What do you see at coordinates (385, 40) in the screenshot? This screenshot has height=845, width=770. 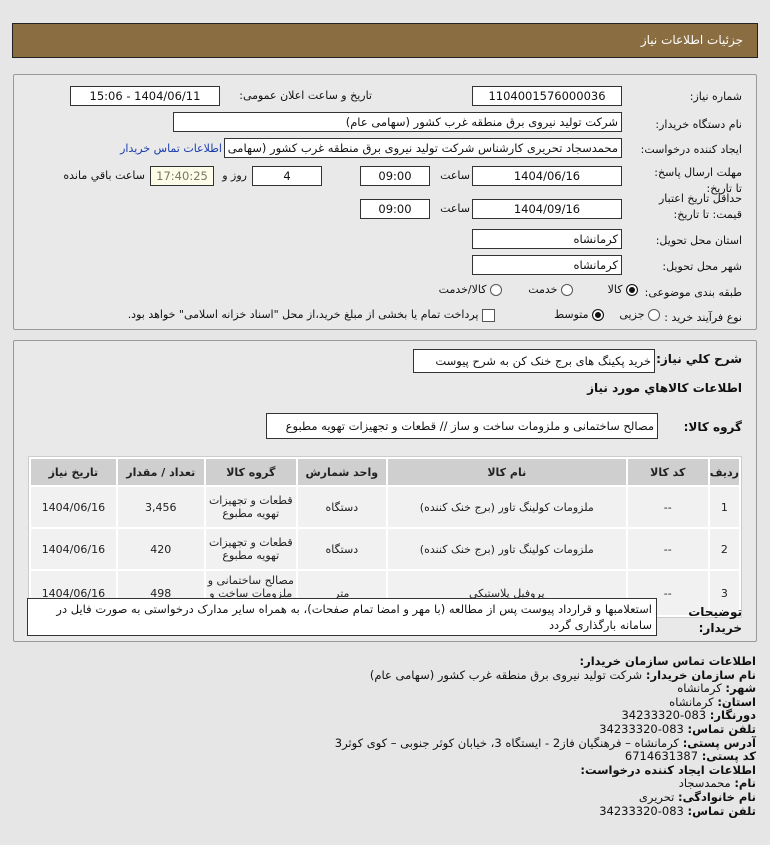 I see `page-header: جزئیات اطلاعات نیاز` at bounding box center [385, 40].